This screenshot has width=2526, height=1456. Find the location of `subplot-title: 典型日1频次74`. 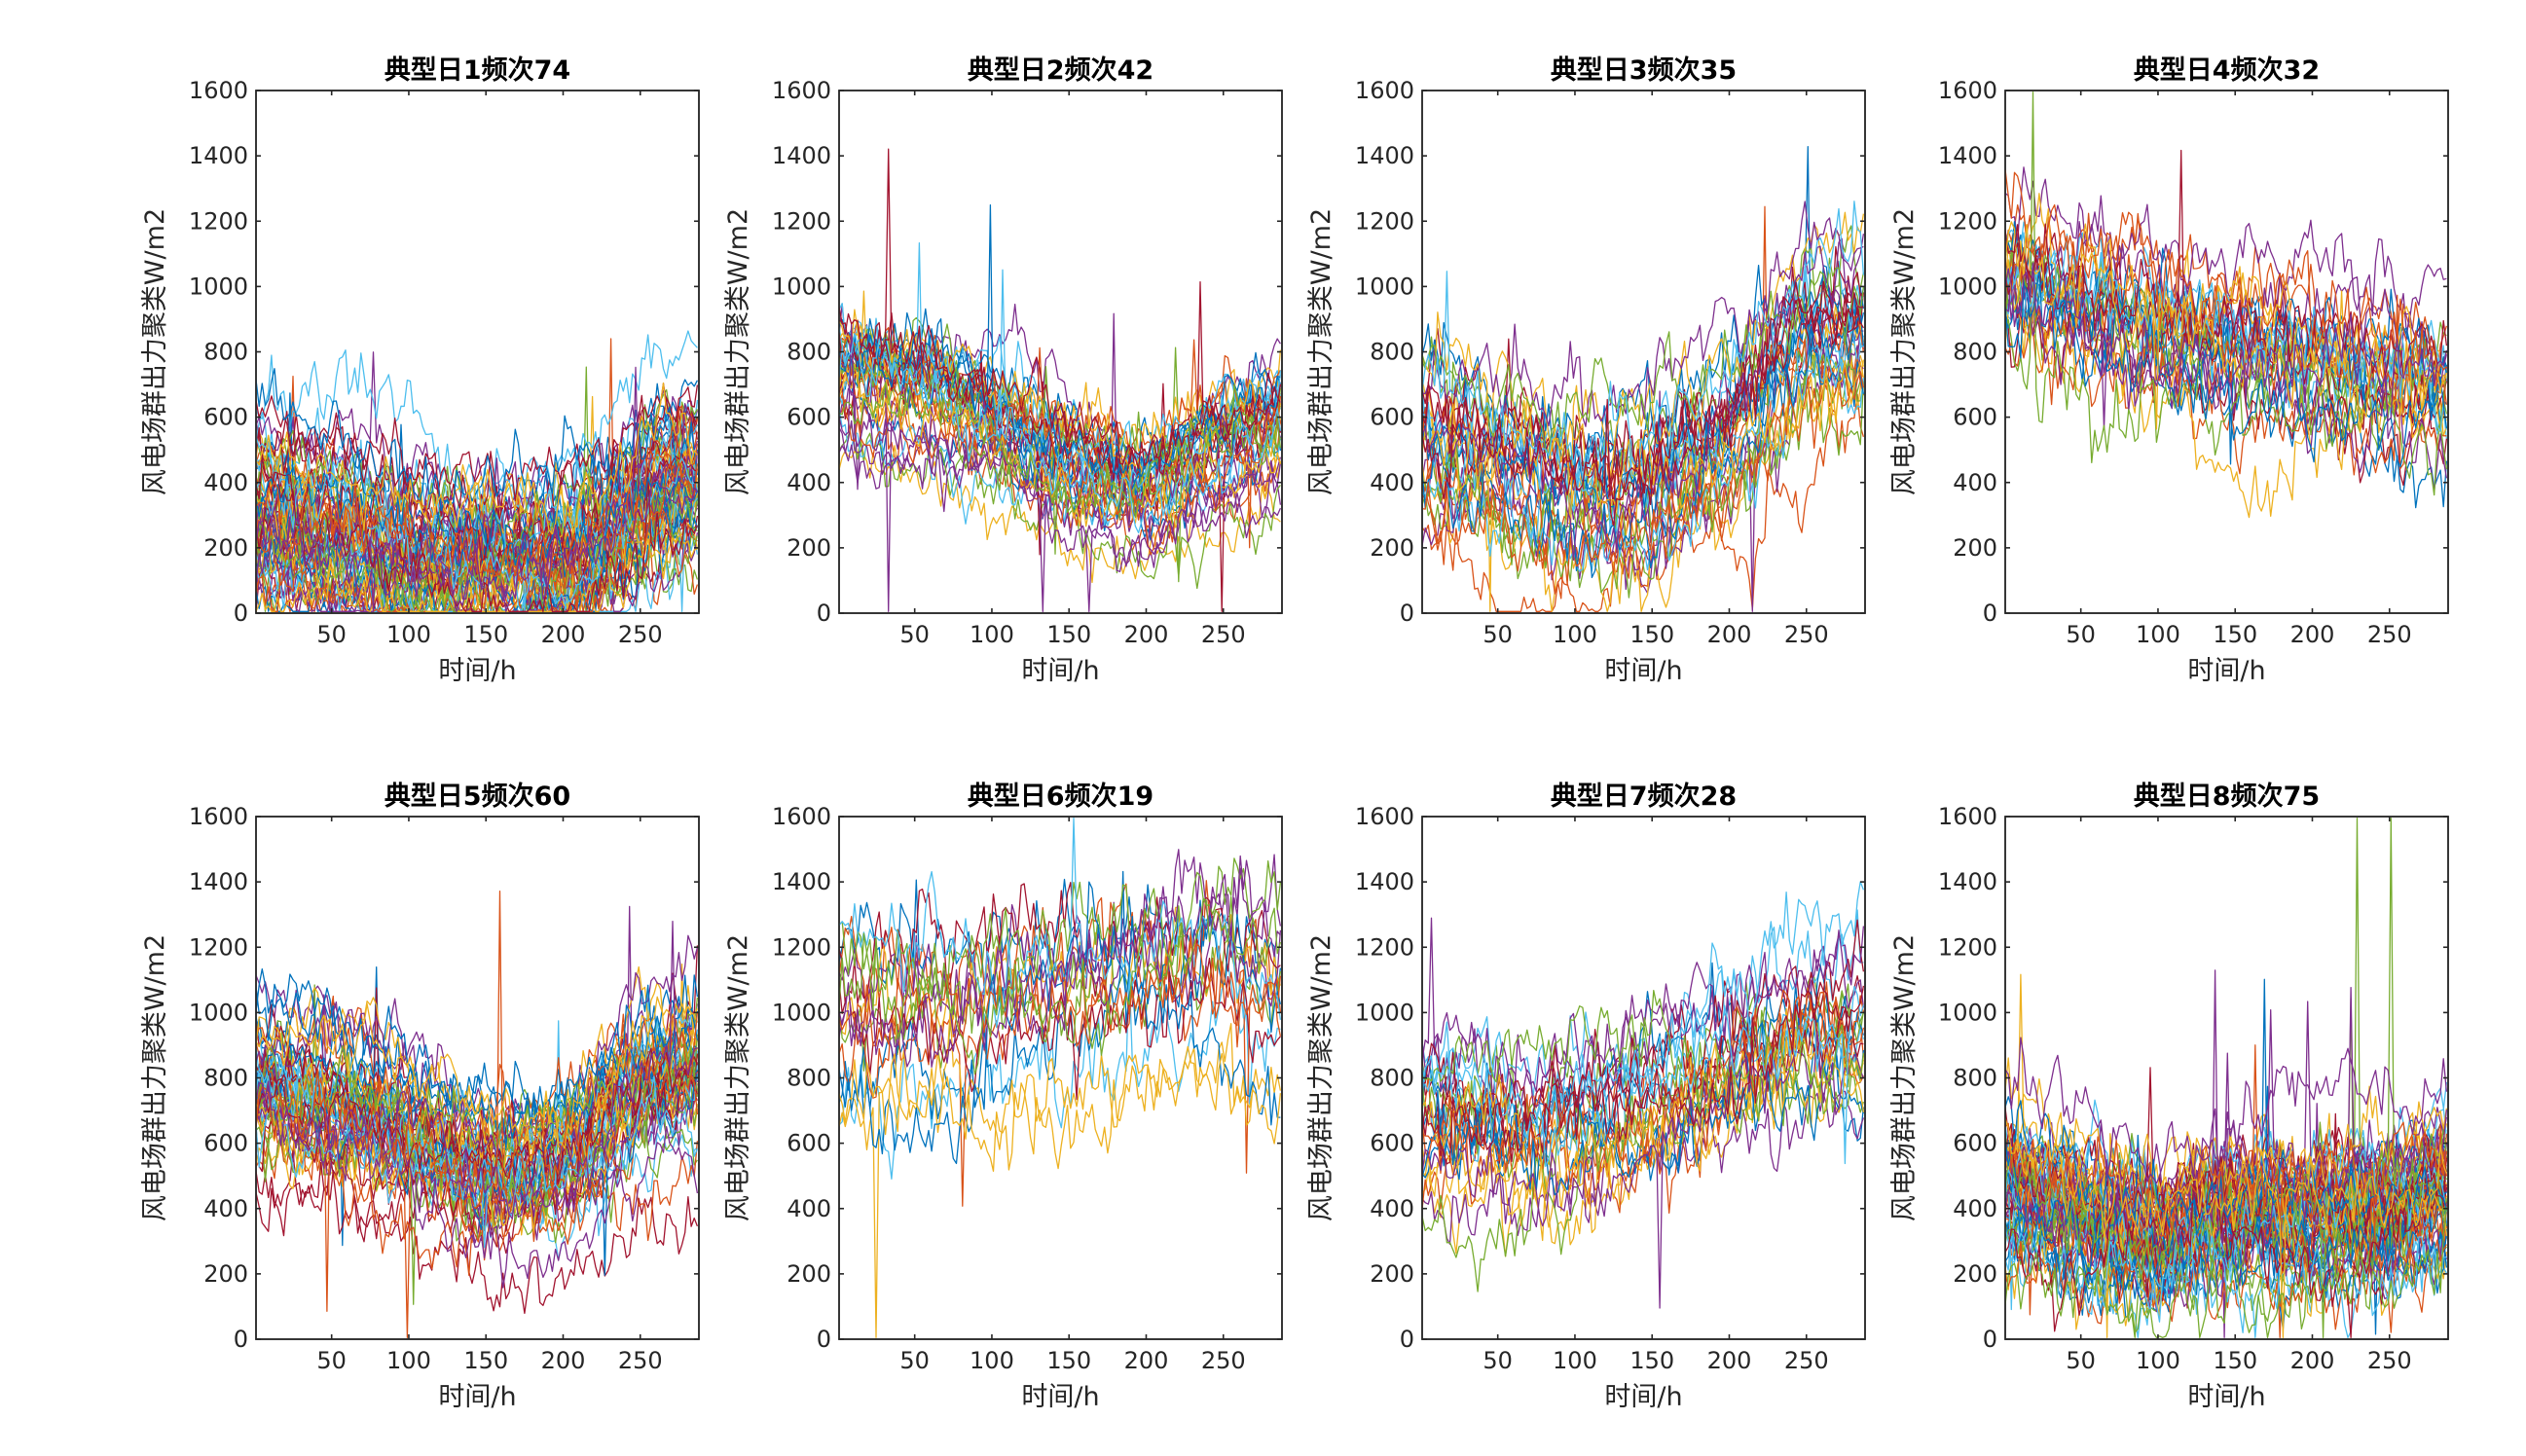

subplot-title: 典型日1频次74 is located at coordinates (477, 70).